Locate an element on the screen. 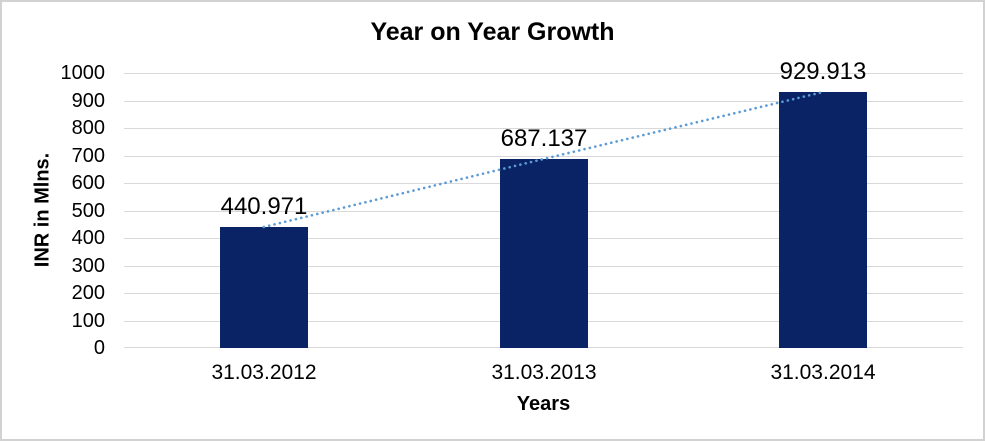 The image size is (985, 441). chart-title: Year on Year Growth is located at coordinates (492, 32).